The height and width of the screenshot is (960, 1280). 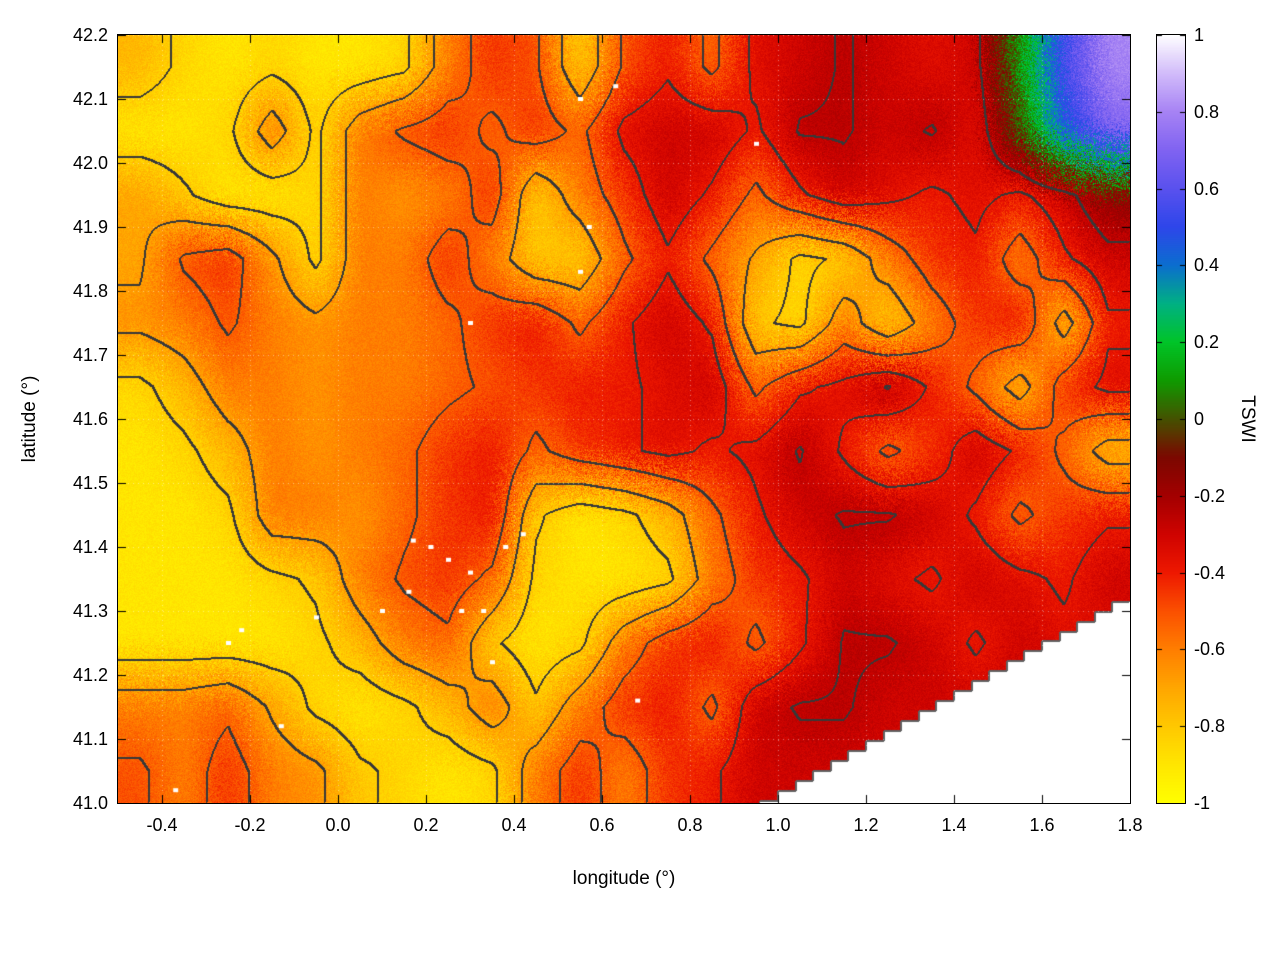 I want to click on y-tick-label: 41.6, so click(x=90, y=419).